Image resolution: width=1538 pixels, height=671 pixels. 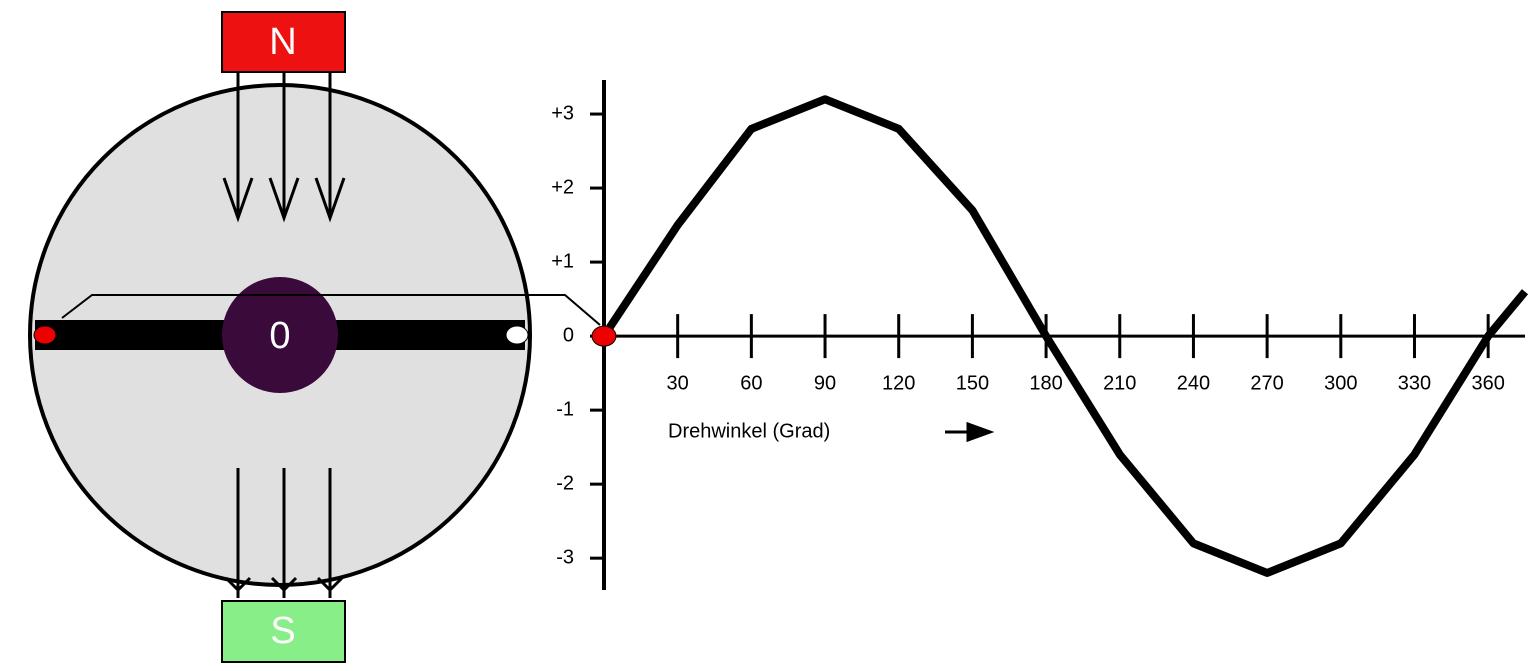 What do you see at coordinates (565, 483) in the screenshot?
I see `y-tick-label: -2` at bounding box center [565, 483].